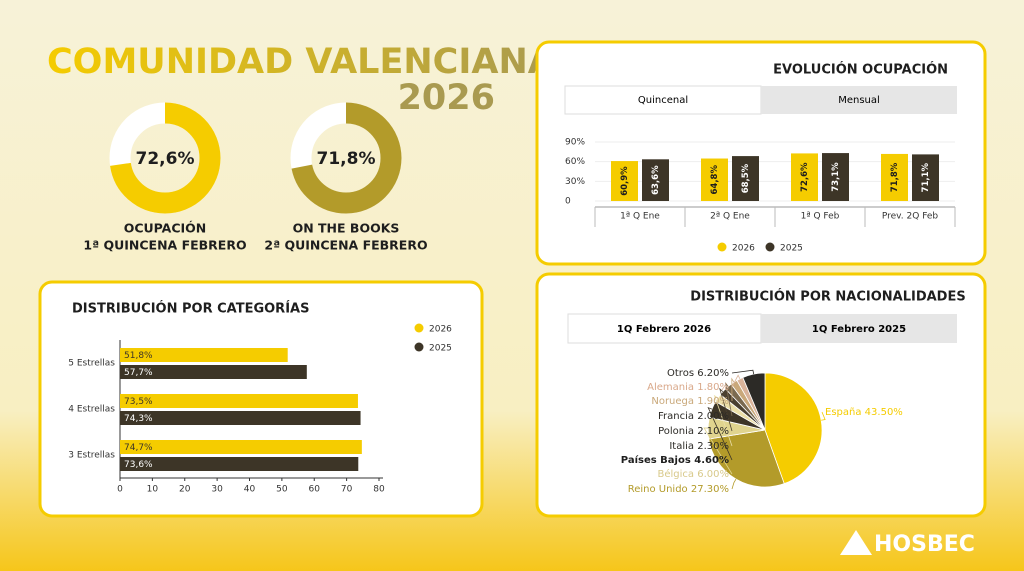 The height and width of the screenshot is (571, 1024). I want to click on bar-value-label: 71,1%, so click(926, 177).